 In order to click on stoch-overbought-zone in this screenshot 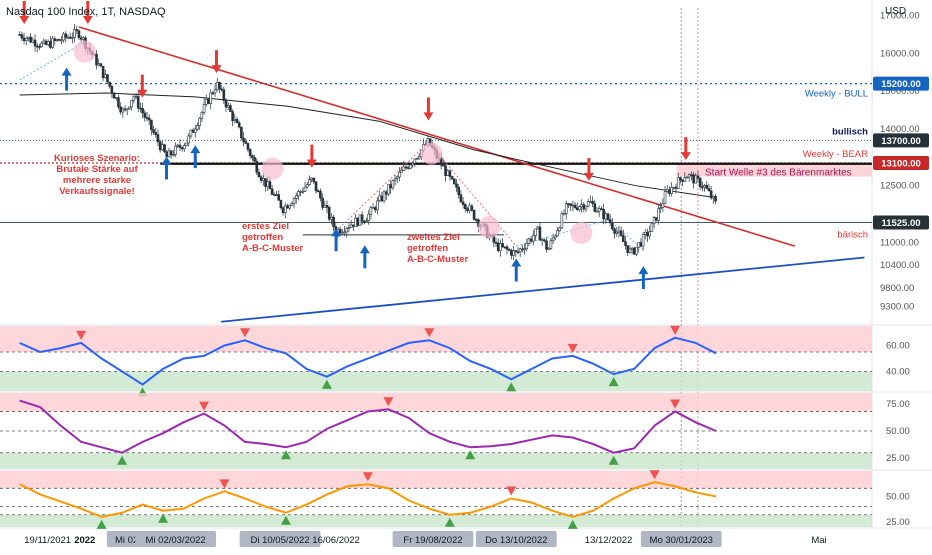, I will do `click(436, 402)`.